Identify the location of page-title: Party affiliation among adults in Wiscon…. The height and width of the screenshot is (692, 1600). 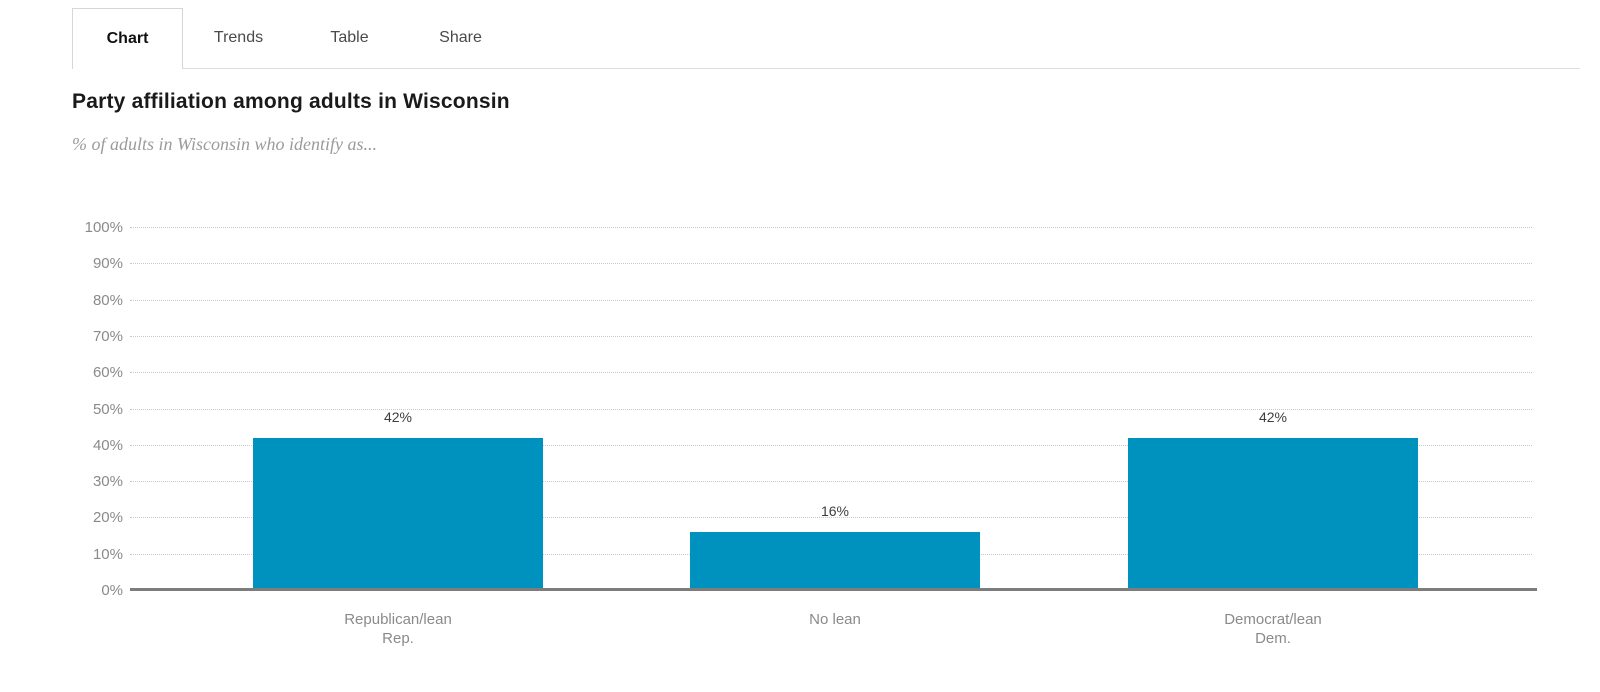
(291, 101).